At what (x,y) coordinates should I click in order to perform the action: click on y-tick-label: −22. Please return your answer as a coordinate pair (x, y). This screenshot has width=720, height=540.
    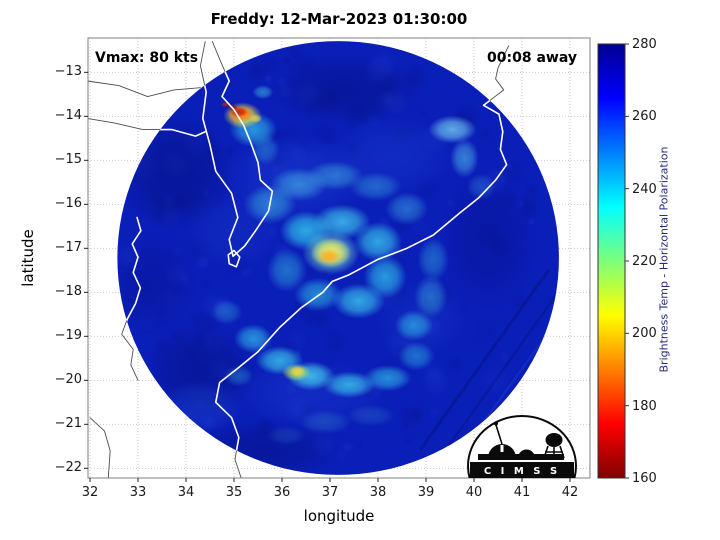
    Looking at the image, I should click on (68, 468).